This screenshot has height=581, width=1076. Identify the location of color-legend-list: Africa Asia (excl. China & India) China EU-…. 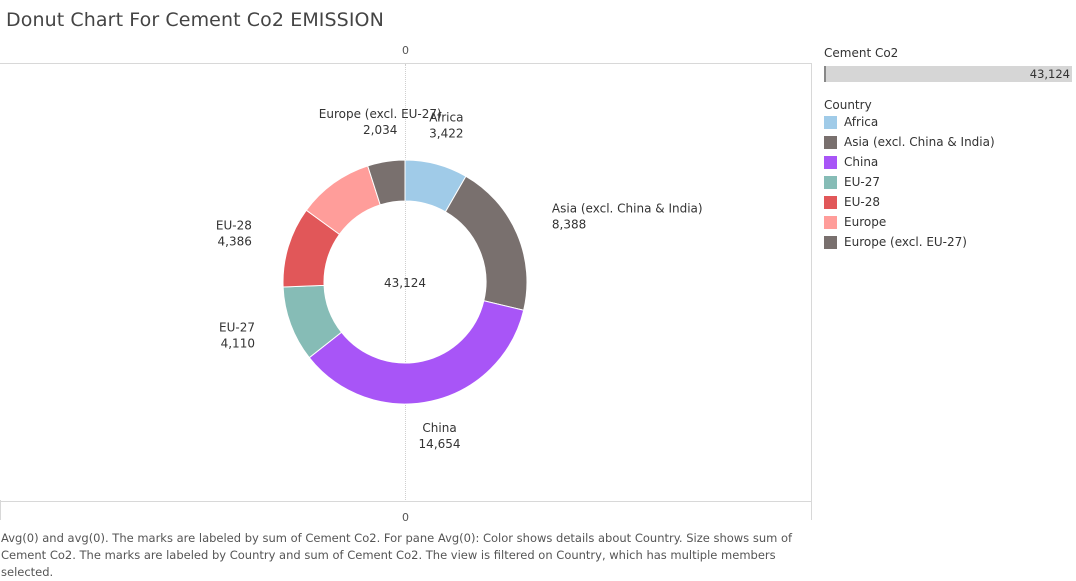
(949, 182).